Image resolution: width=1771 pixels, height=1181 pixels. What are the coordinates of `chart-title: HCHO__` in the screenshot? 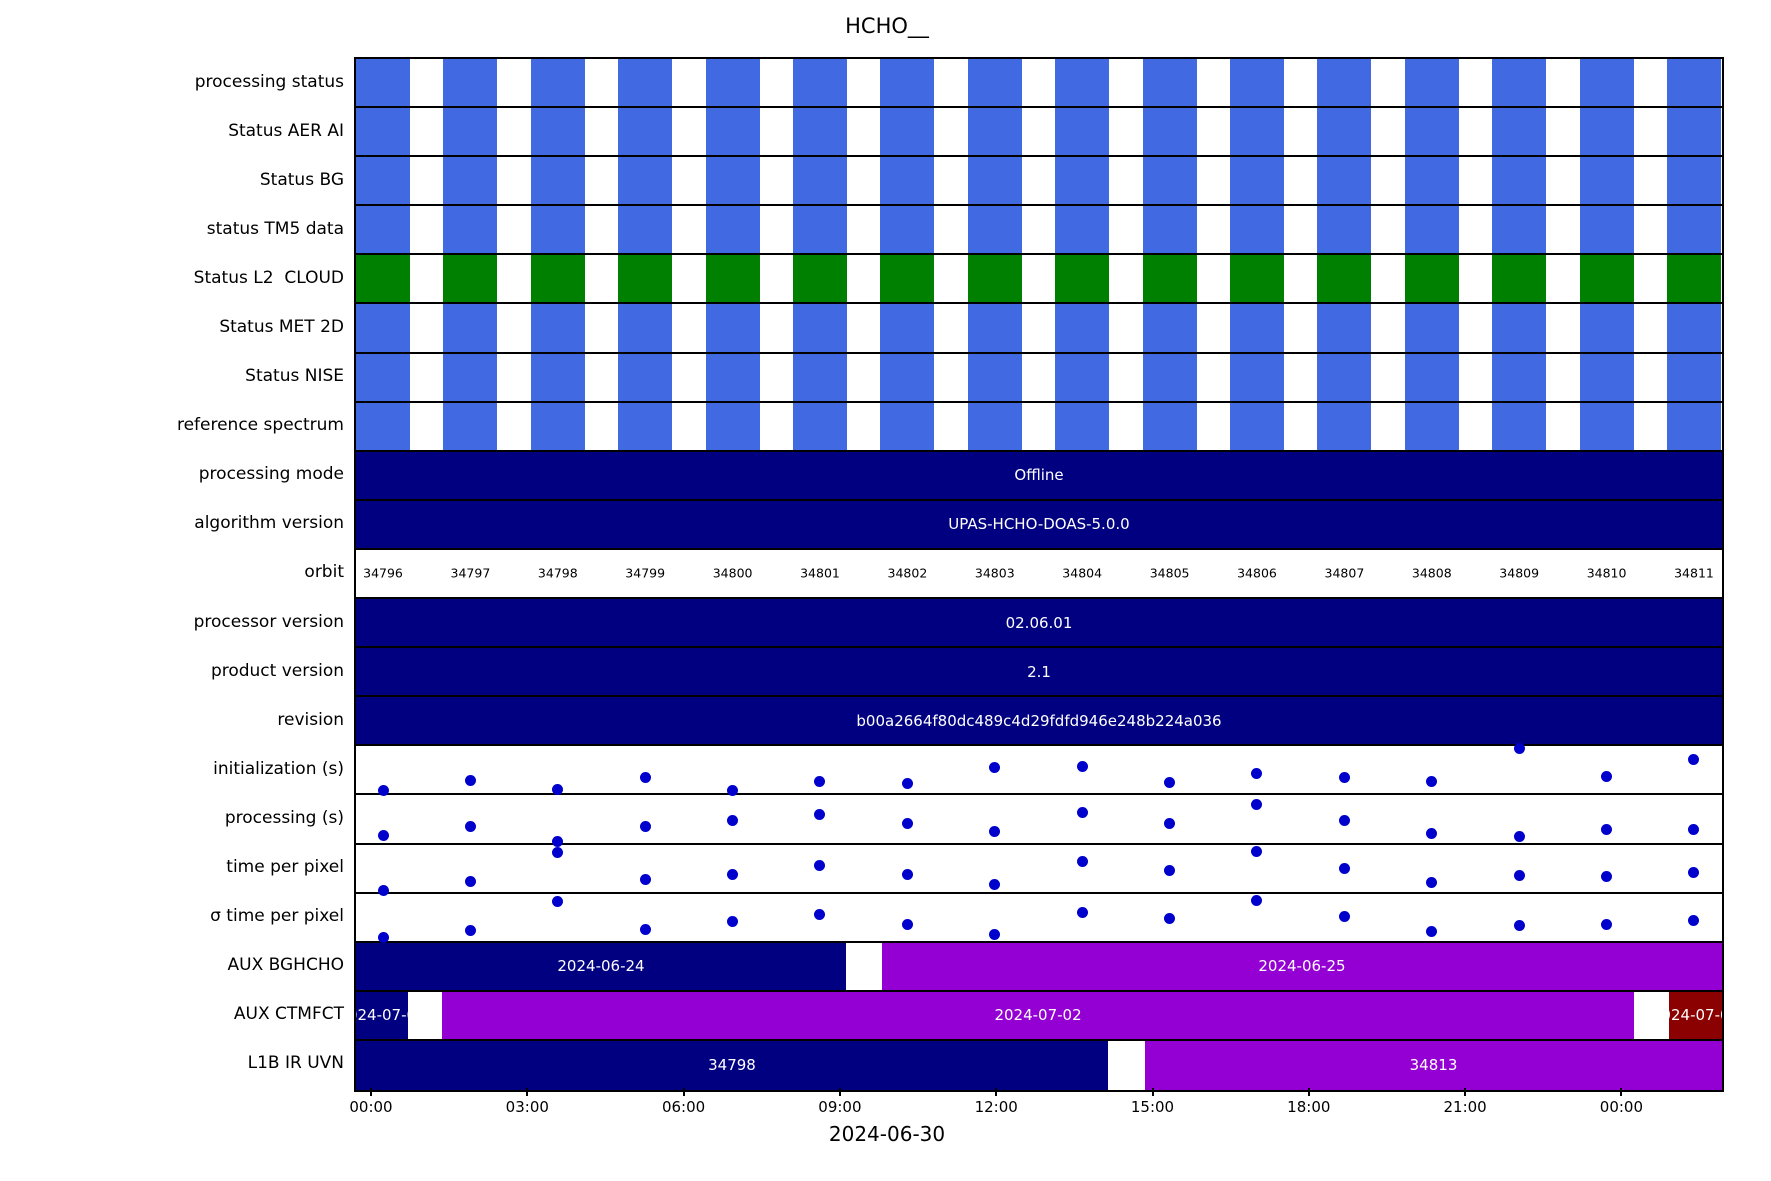 It's located at (887, 26).